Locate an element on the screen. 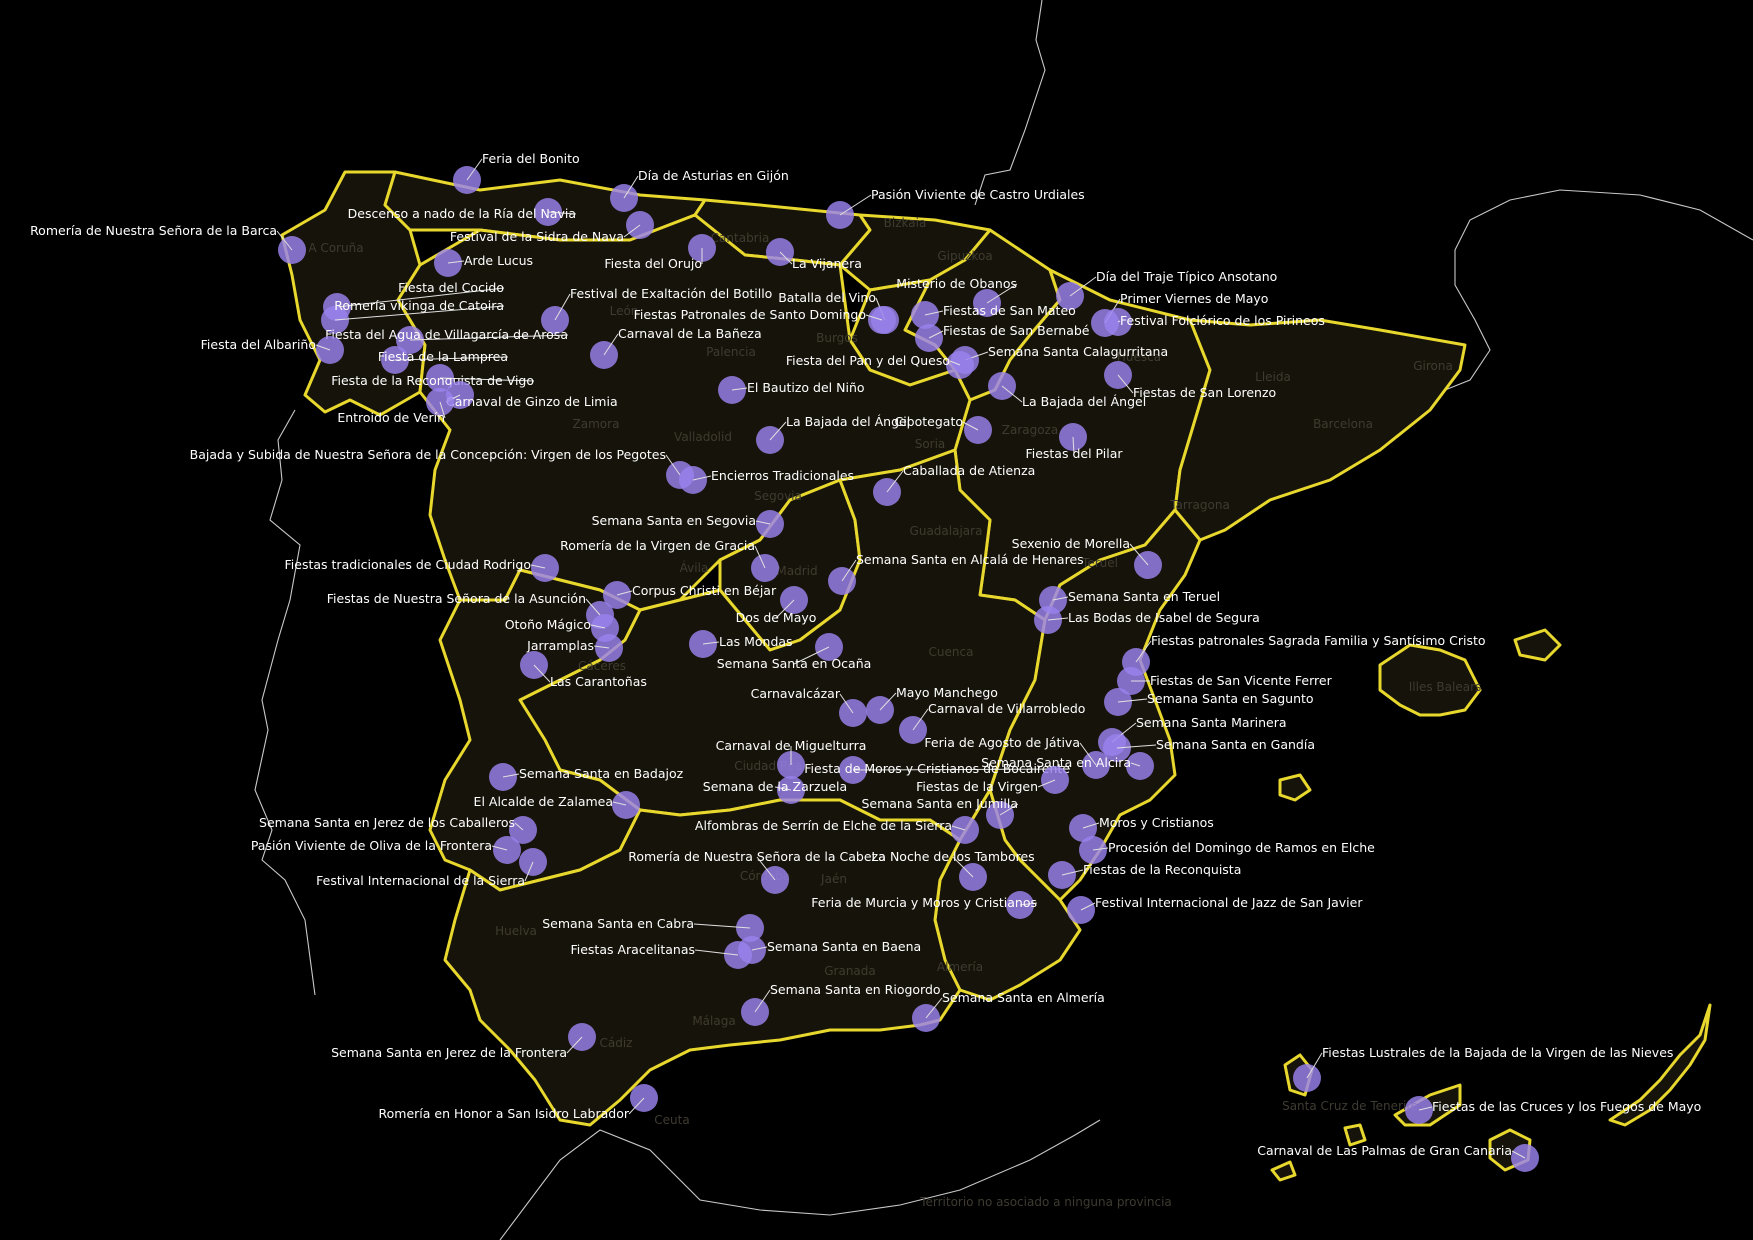 This screenshot has height=1240, width=1753. festival-label-semana-santa-en-riogordo: Semana Santa en Riogordo is located at coordinates (855, 989).